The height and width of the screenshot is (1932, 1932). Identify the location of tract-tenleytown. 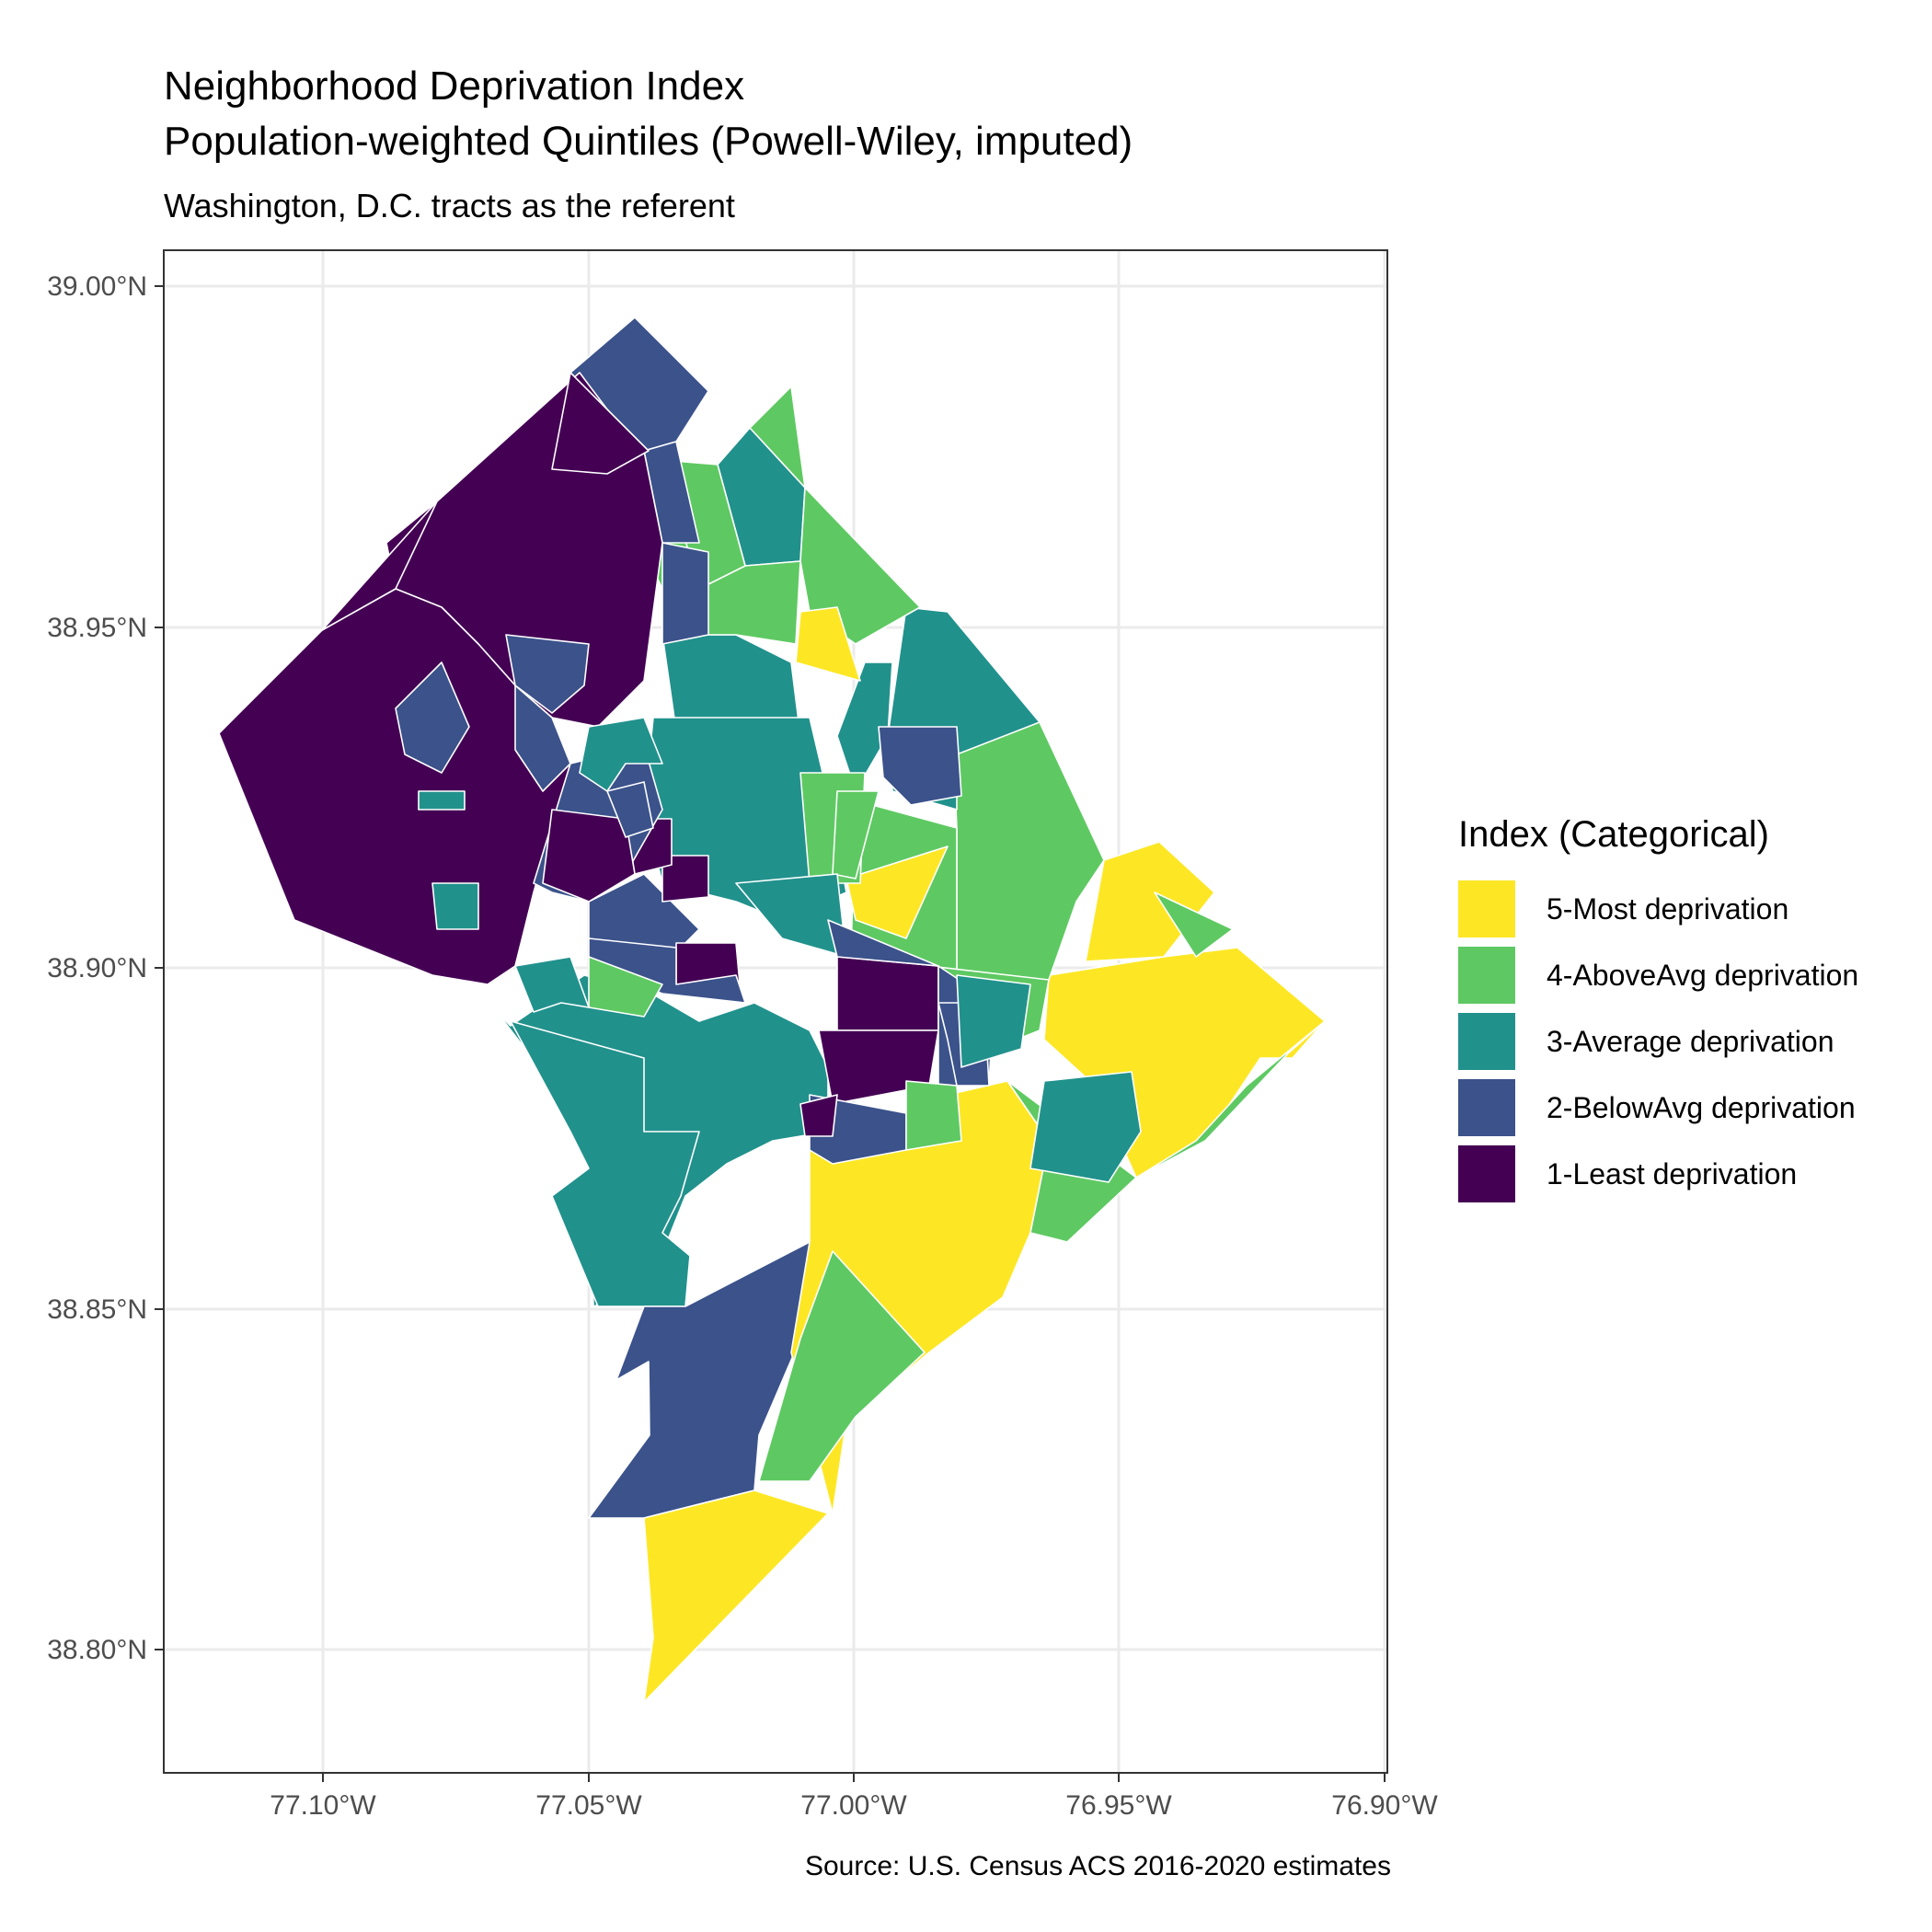
(547, 674).